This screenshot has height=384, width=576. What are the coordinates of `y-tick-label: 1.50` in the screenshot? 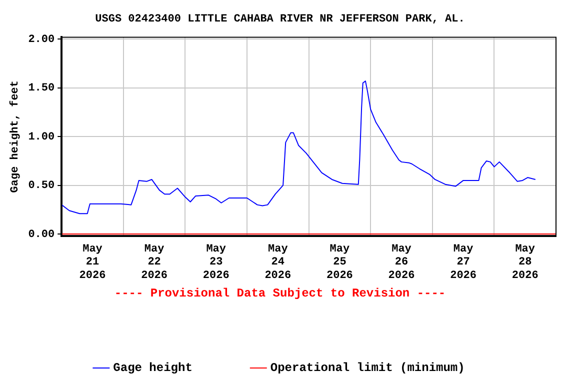 It's located at (41, 88).